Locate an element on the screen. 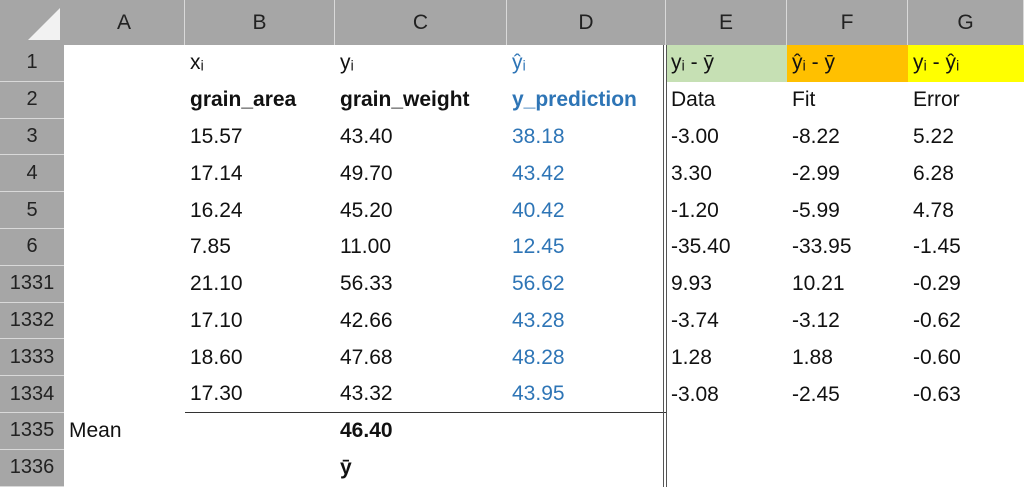 The width and height of the screenshot is (1024, 487). cell: -3.74 is located at coordinates (695, 320).